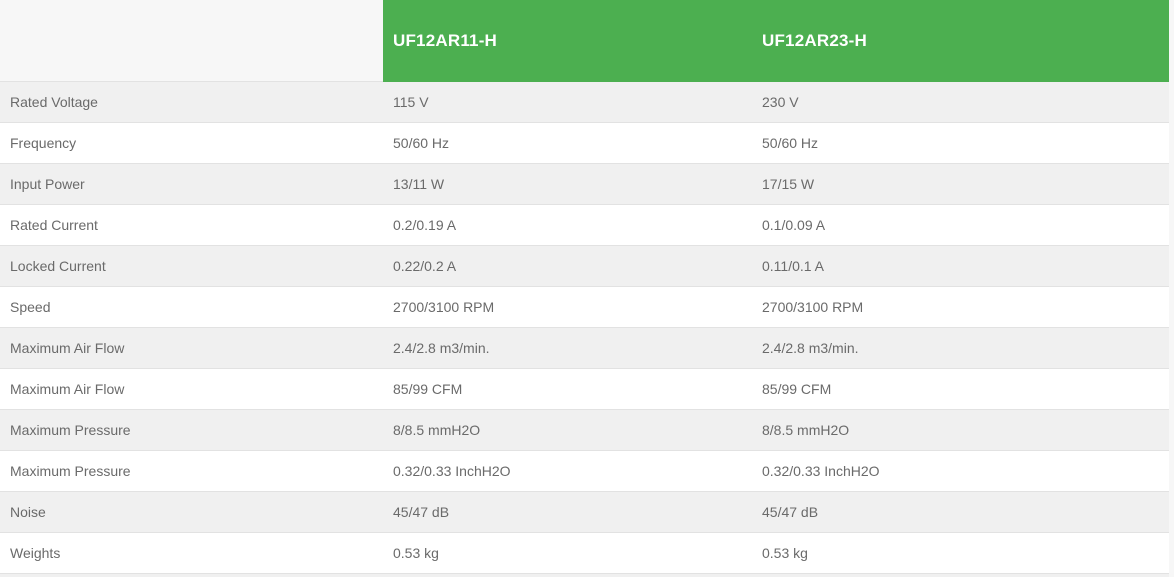 Image resolution: width=1174 pixels, height=577 pixels. Describe the element at coordinates (584, 184) in the screenshot. I see `table-row: Input Power 13/11 W 17/15 W` at that location.